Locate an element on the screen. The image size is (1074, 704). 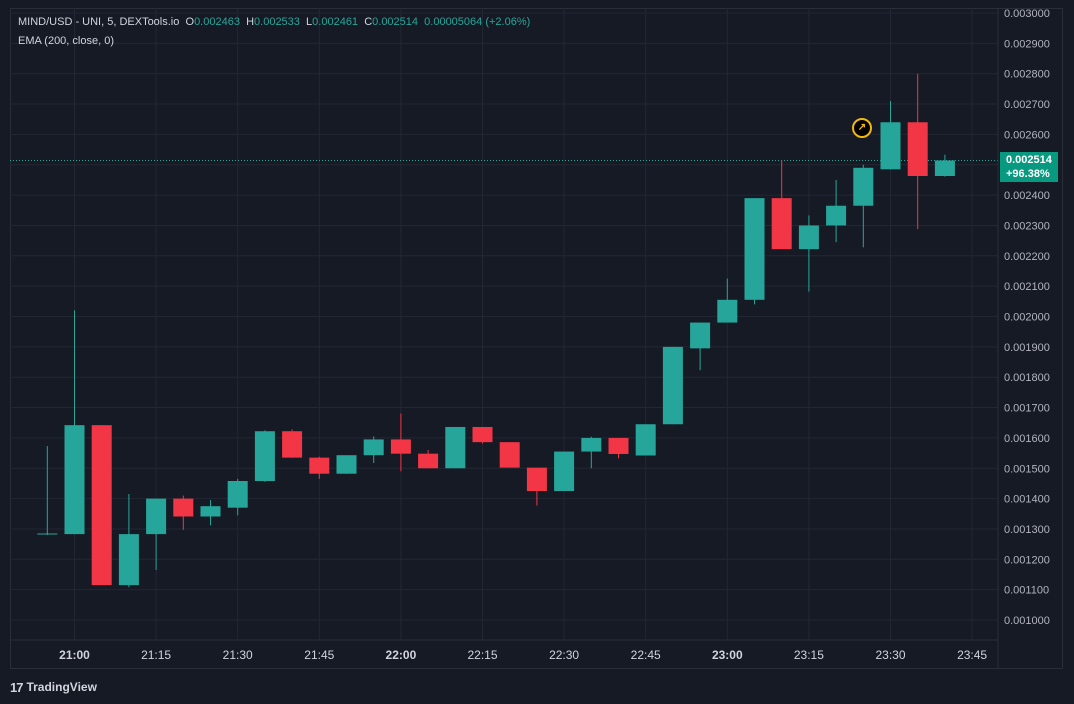
symbol-info: MIND/USD - UNI, 5, DEXTools.io is located at coordinates (99, 22).